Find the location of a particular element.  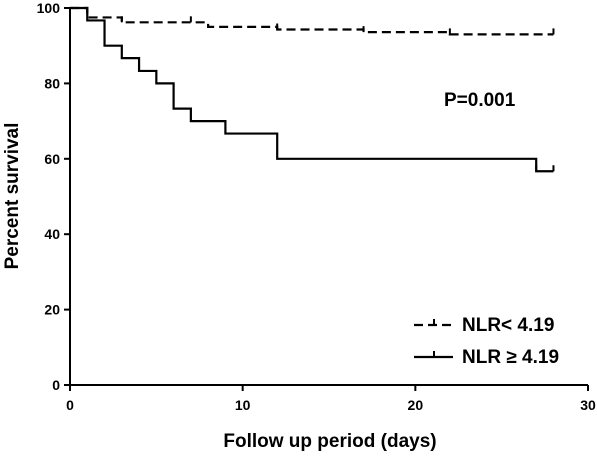

y-tick-label: 60 is located at coordinates (52, 159).